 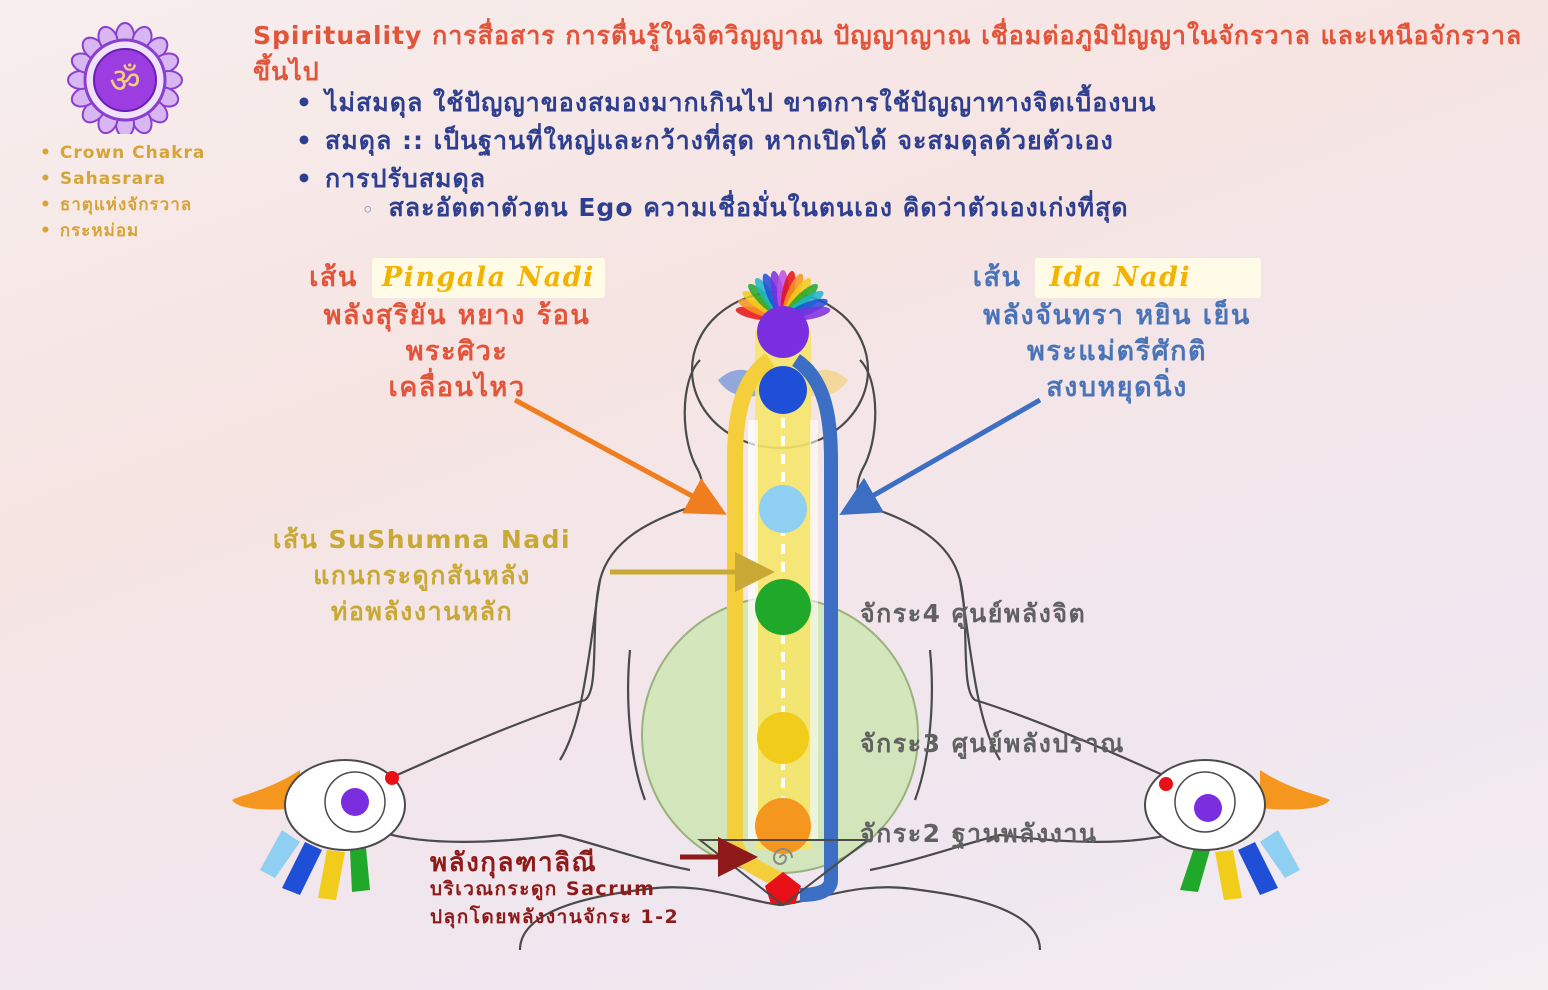 I want to click on pingala-prefix: เส้น, so click(x=333, y=277).